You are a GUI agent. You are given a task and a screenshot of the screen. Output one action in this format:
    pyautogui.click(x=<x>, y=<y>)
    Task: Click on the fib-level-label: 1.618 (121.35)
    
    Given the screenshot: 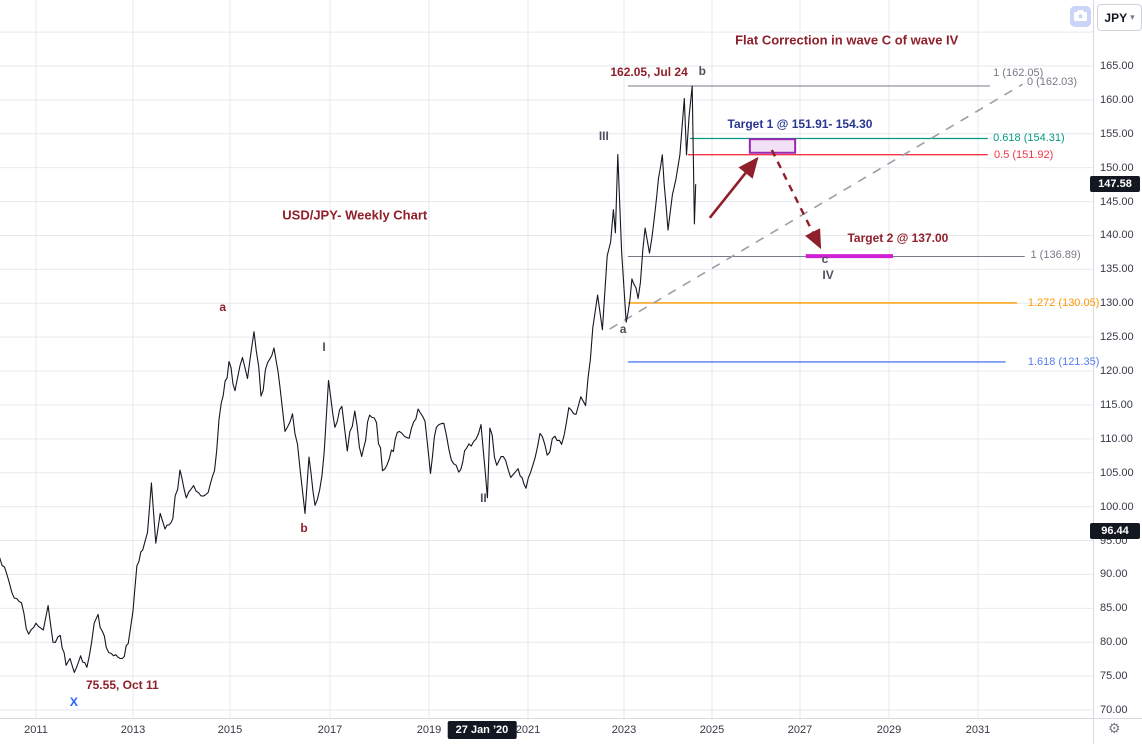 What is the action you would take?
    pyautogui.click(x=1063, y=361)
    